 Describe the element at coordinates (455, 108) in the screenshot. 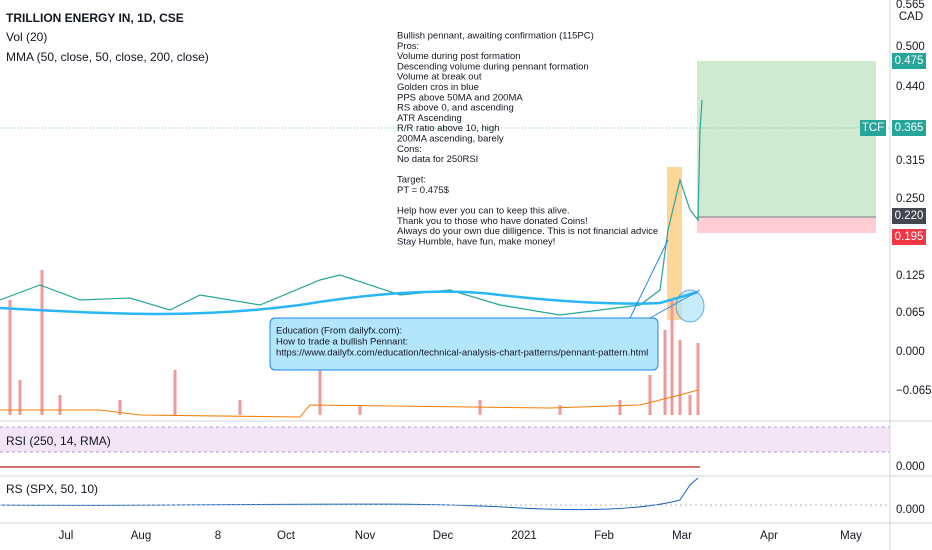

I see `annotation-line: RS above 0, and ascending` at that location.